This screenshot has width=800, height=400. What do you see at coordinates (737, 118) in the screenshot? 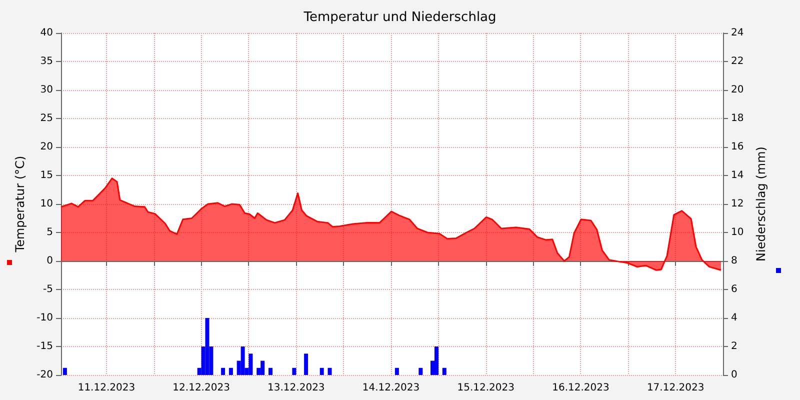
I see `y2-tick-label: 18` at bounding box center [737, 118].